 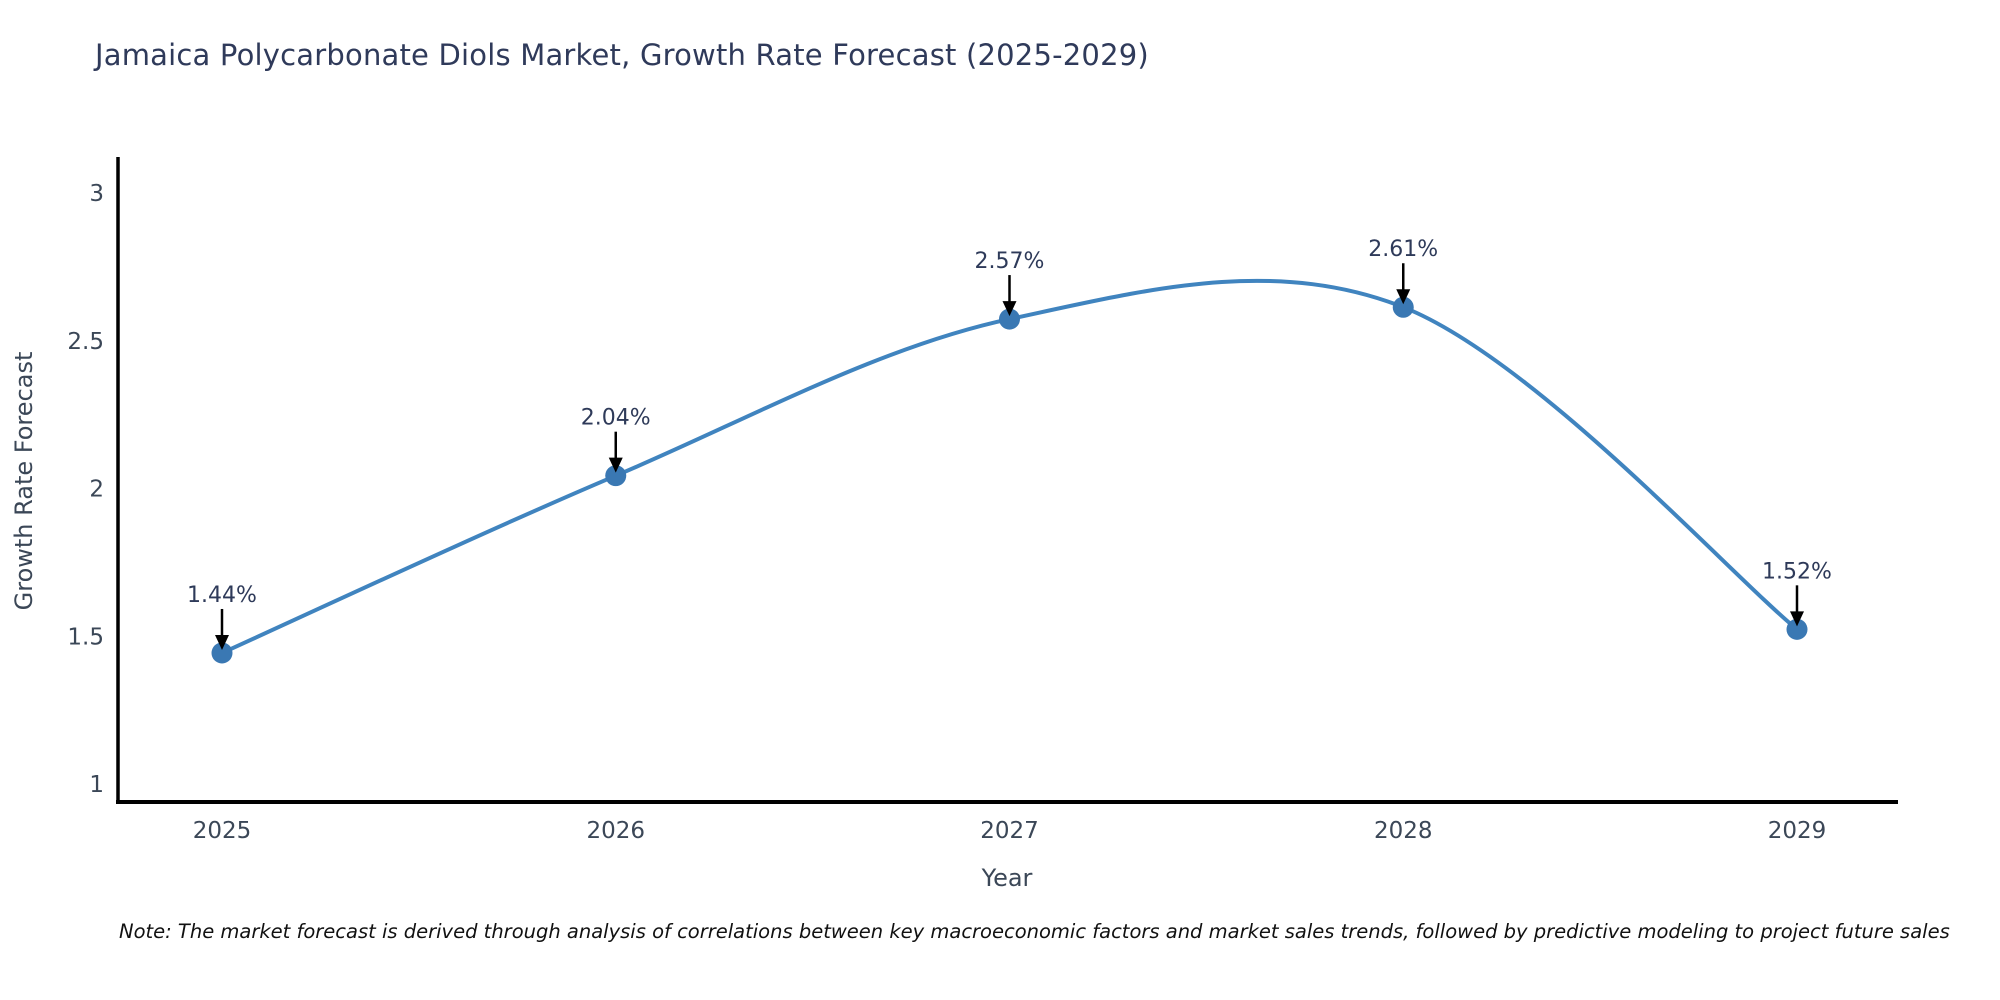 I want to click on y-tick-label: 1.5, so click(x=85, y=637).